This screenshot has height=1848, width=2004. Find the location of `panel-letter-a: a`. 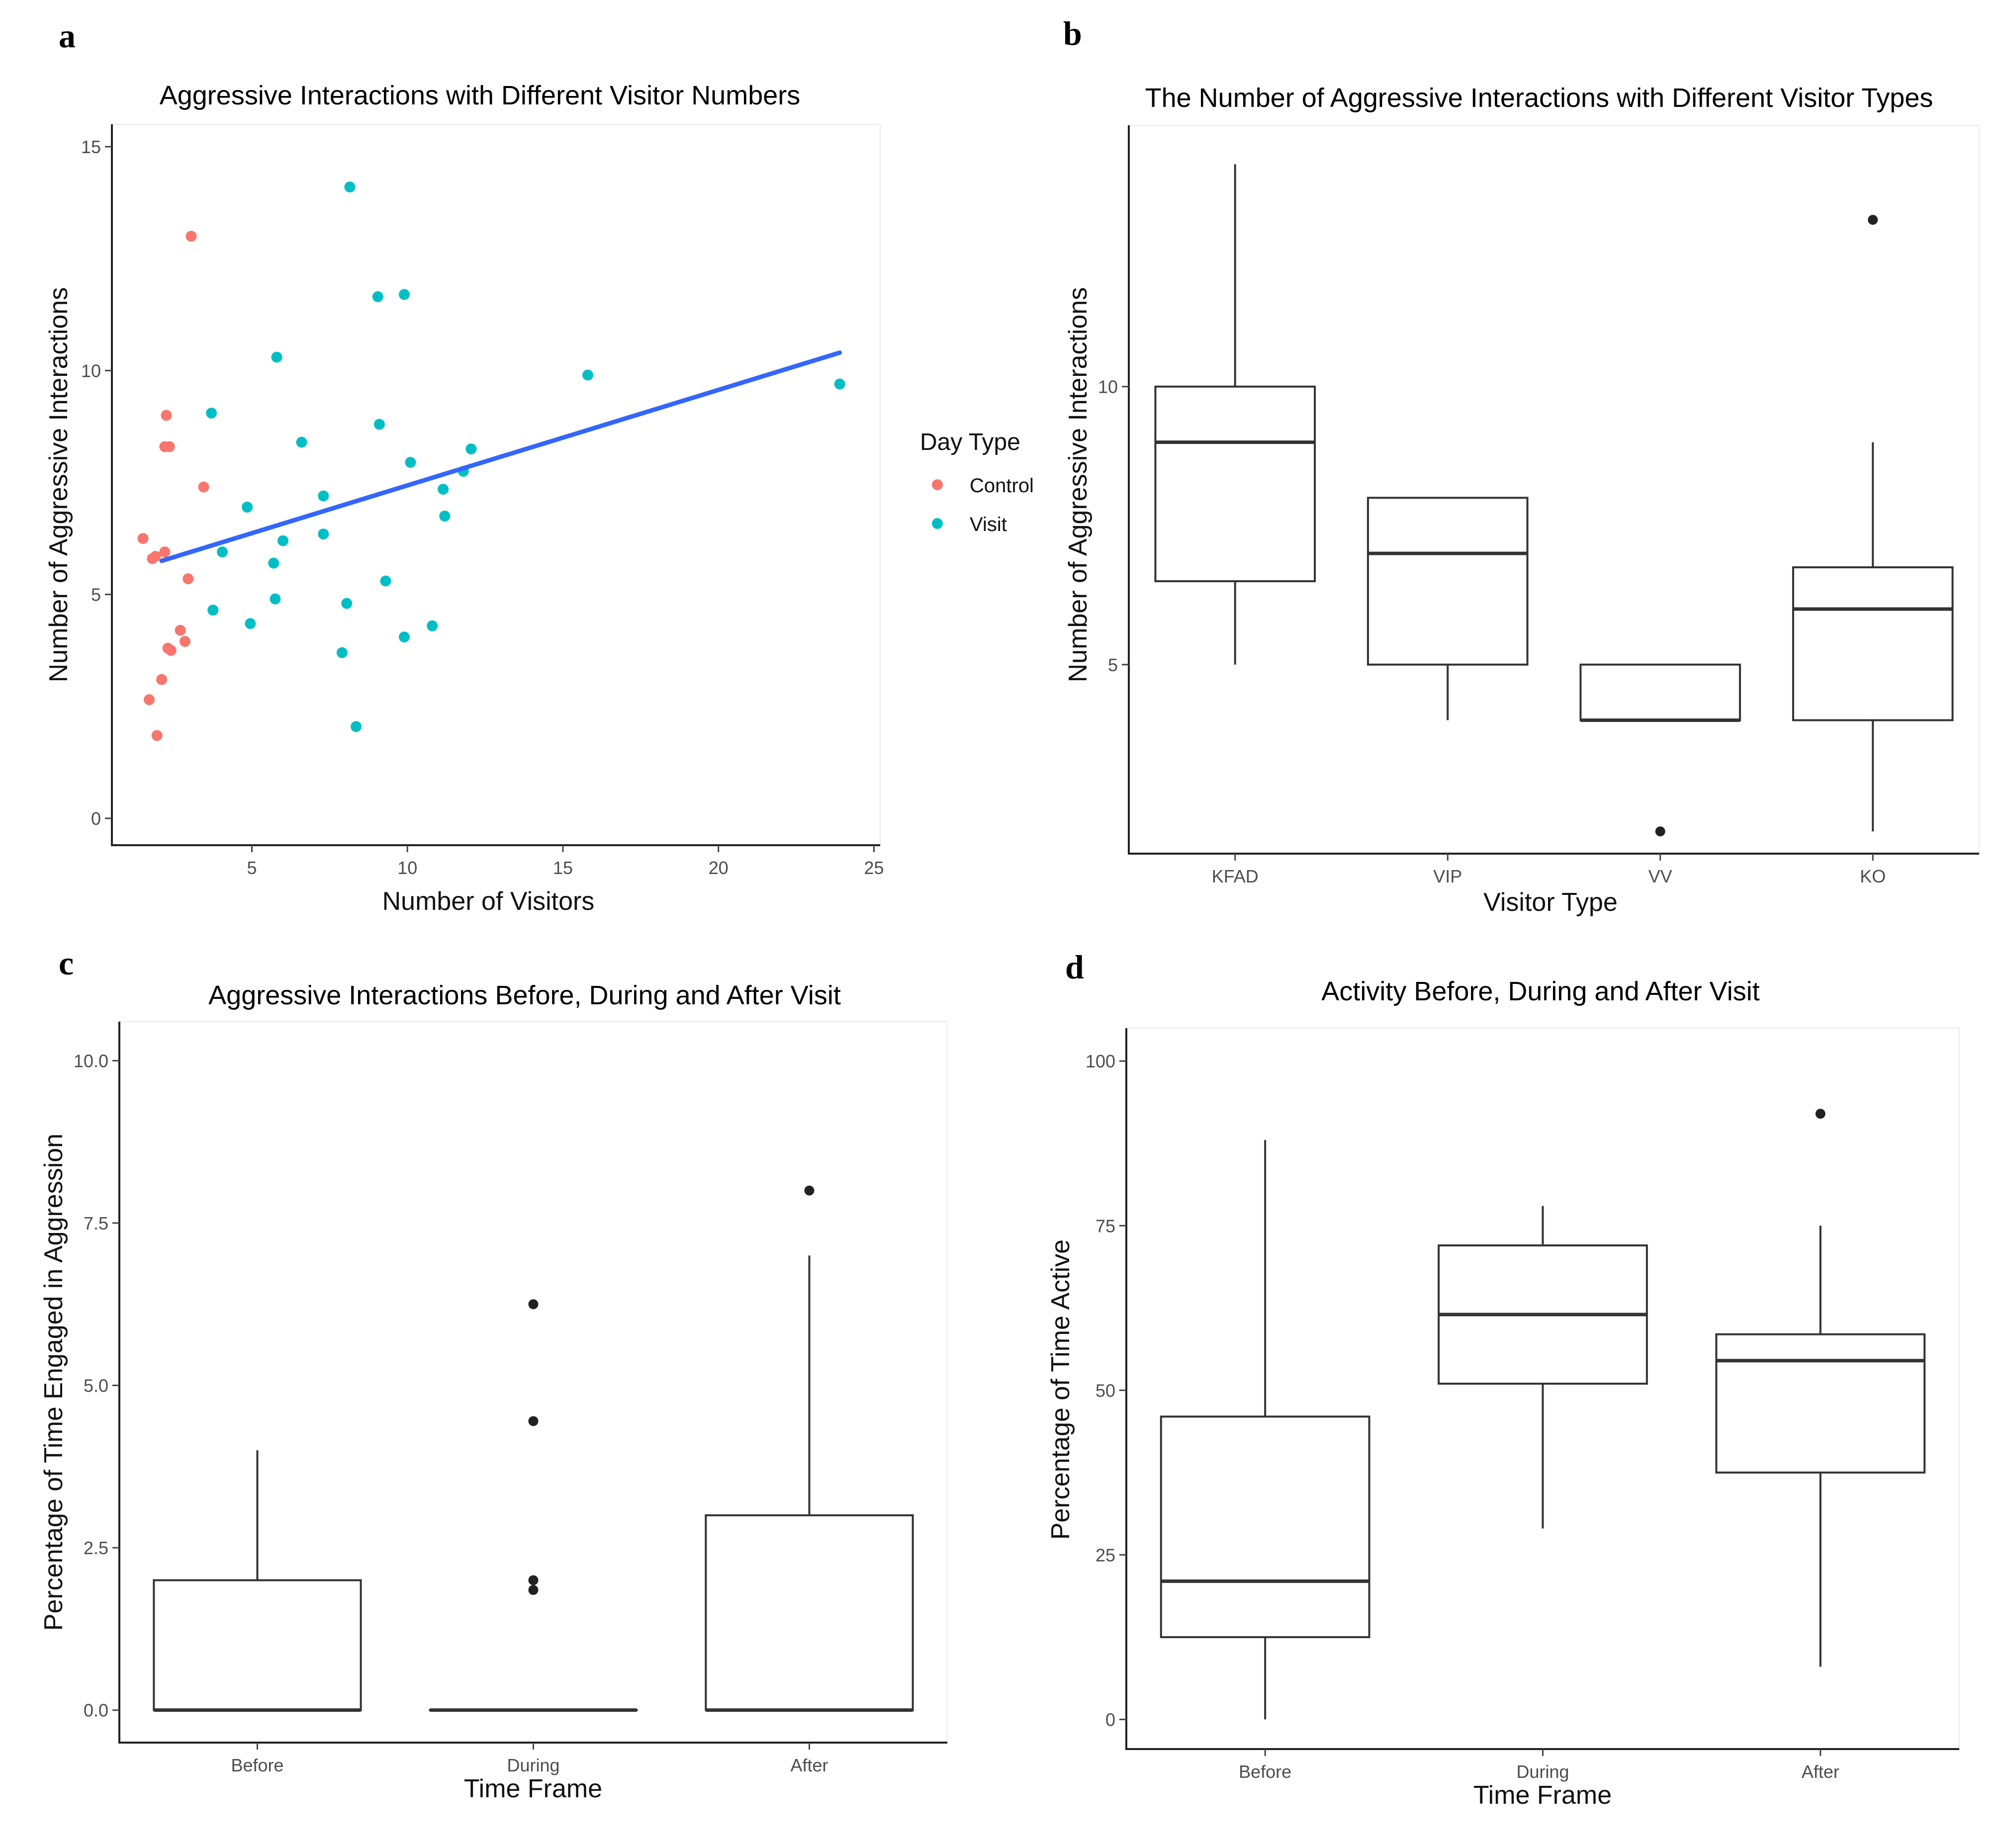

panel-letter-a: a is located at coordinates (67, 36).